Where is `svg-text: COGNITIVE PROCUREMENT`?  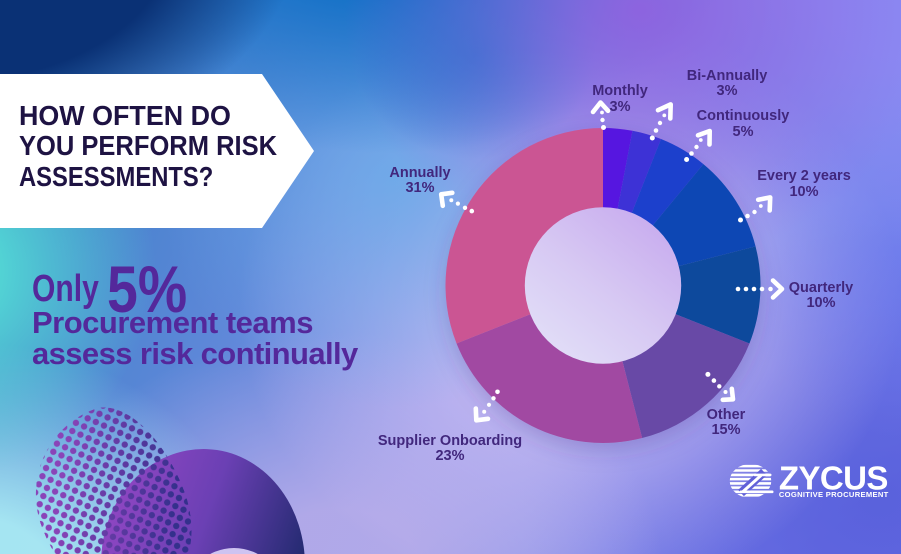
svg-text: COGNITIVE PROCUREMENT is located at coordinates (834, 494).